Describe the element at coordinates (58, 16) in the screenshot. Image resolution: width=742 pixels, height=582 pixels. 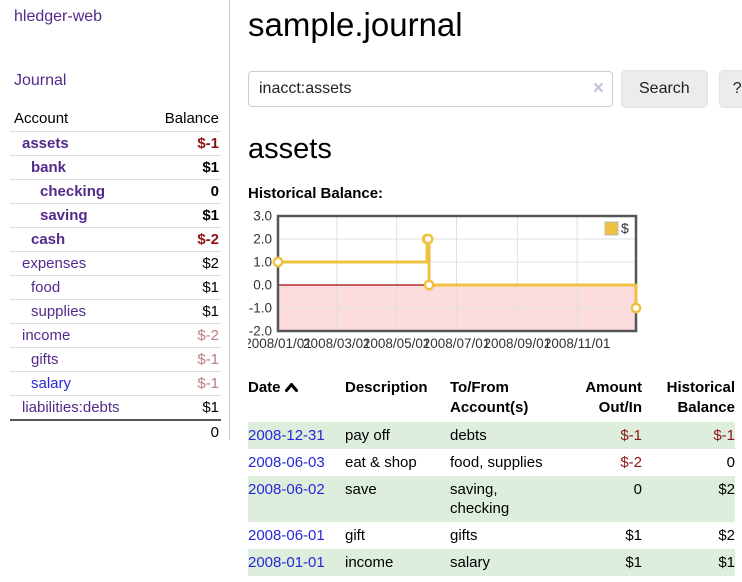
I see `brand-link: hledger-web` at that location.